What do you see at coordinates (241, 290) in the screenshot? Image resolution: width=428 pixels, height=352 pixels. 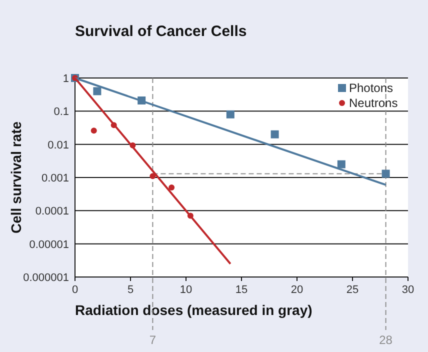 I see `x-tick-label: 15` at bounding box center [241, 290].